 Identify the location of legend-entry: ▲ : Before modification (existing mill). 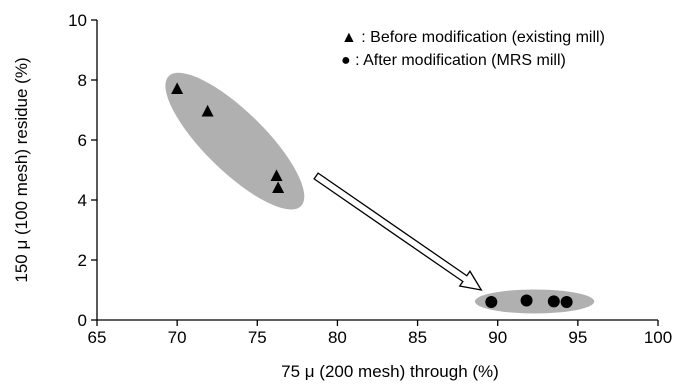
(473, 37).